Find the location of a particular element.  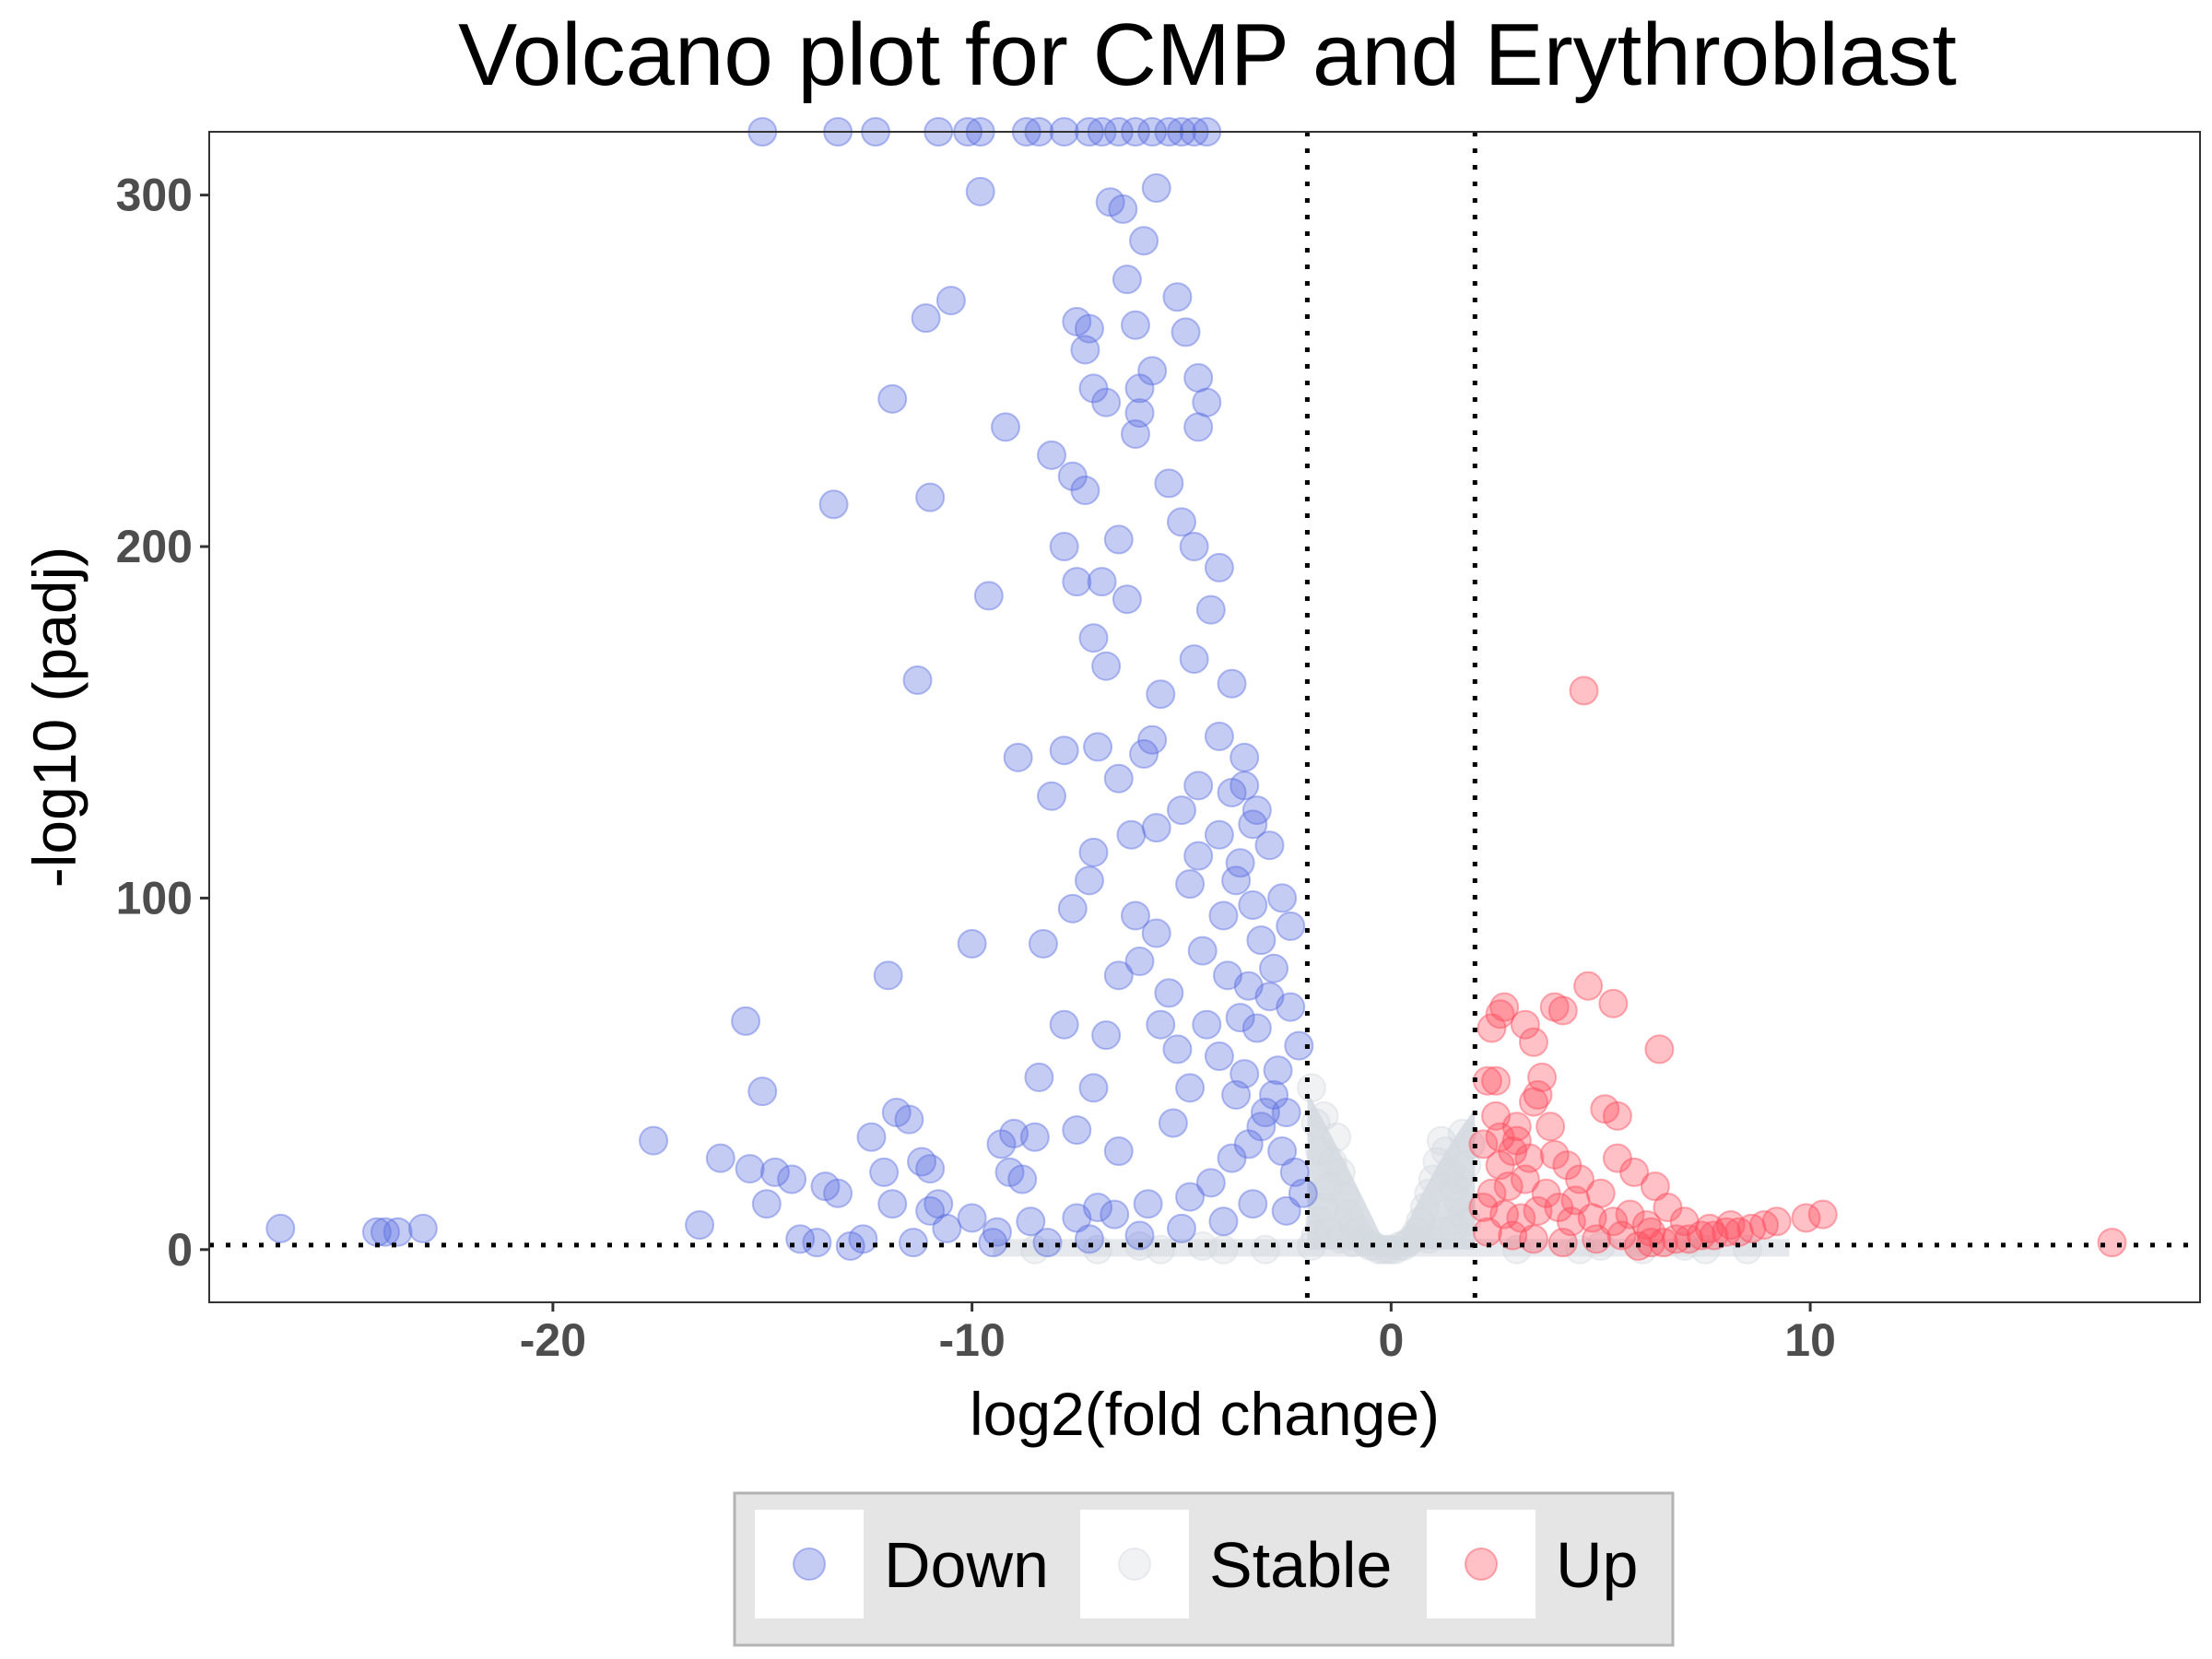

legend-key-box is located at coordinates (1134, 1564).